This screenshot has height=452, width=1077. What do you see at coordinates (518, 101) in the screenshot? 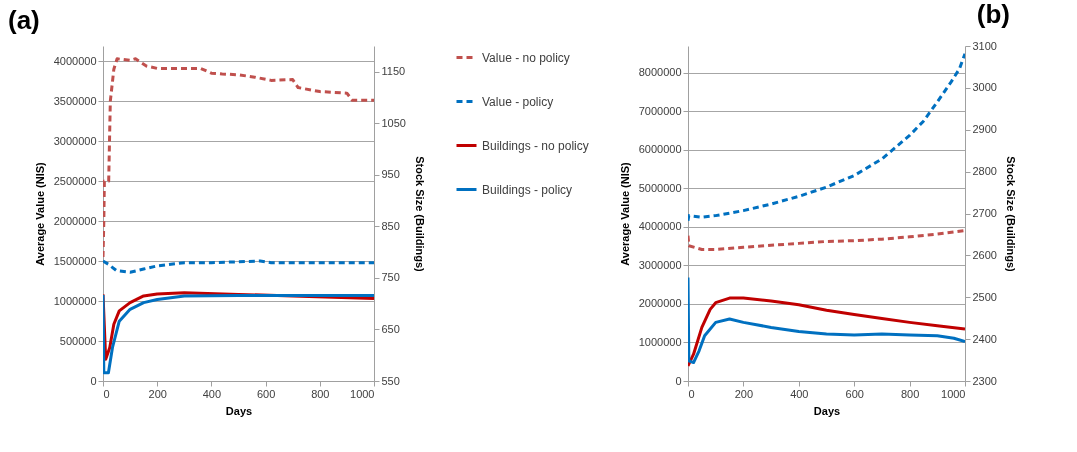
I see `legend-label: Value - policy` at bounding box center [518, 101].